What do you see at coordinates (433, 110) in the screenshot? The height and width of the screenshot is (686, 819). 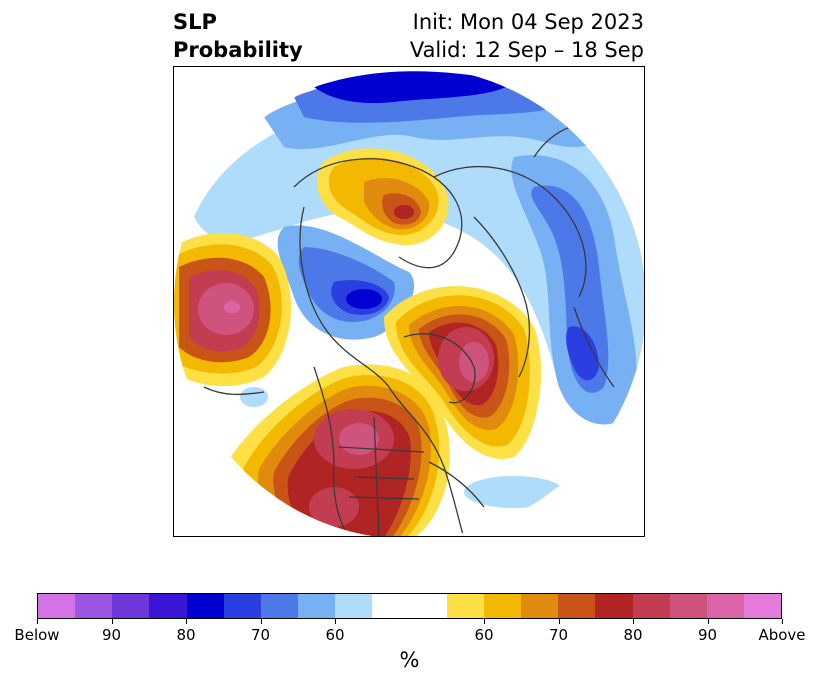 I see `arctic-low` at bounding box center [433, 110].